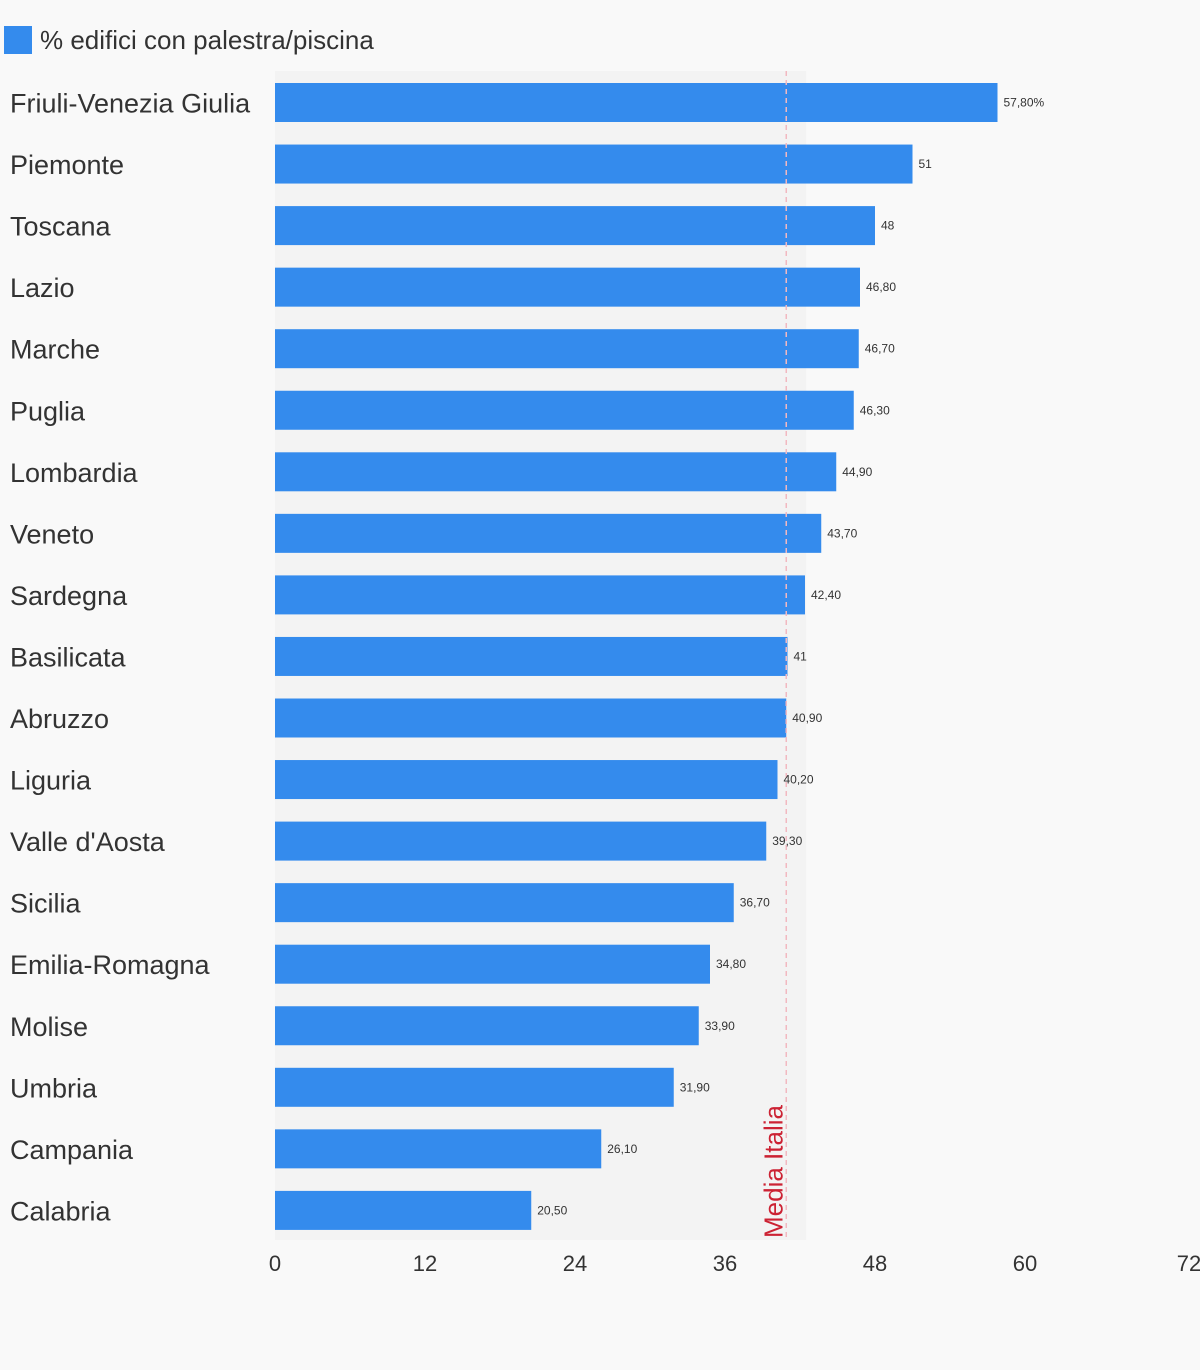 The image size is (1200, 1370). I want to click on value-label: 40,20, so click(799, 780).